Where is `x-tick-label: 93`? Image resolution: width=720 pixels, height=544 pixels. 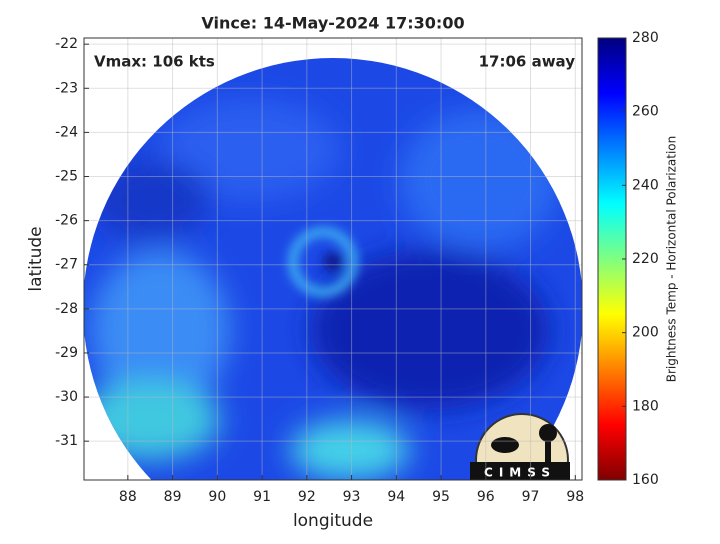 x-tick-label: 93 is located at coordinates (352, 497).